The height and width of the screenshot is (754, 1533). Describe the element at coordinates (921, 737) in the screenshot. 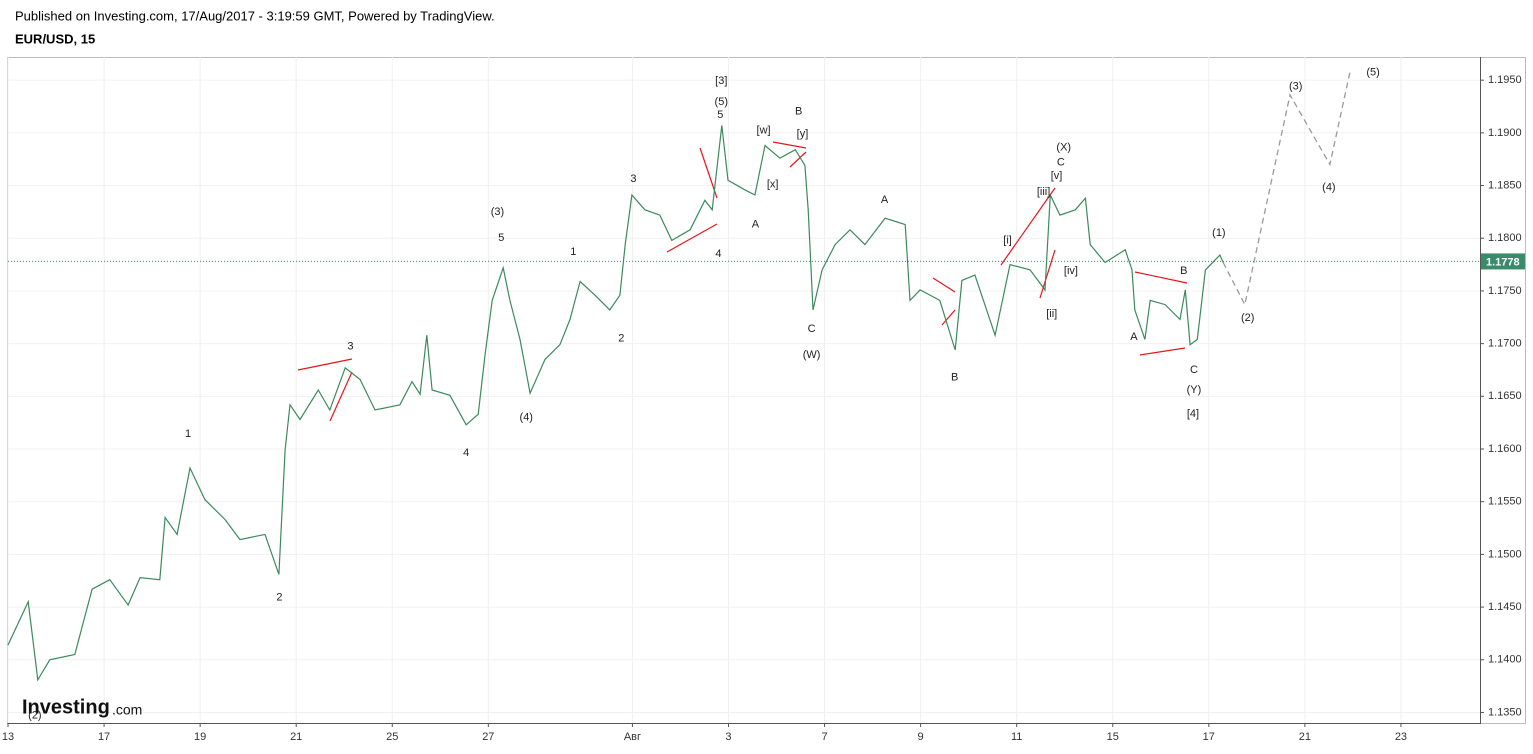

I see `x-tick-label: 9` at that location.